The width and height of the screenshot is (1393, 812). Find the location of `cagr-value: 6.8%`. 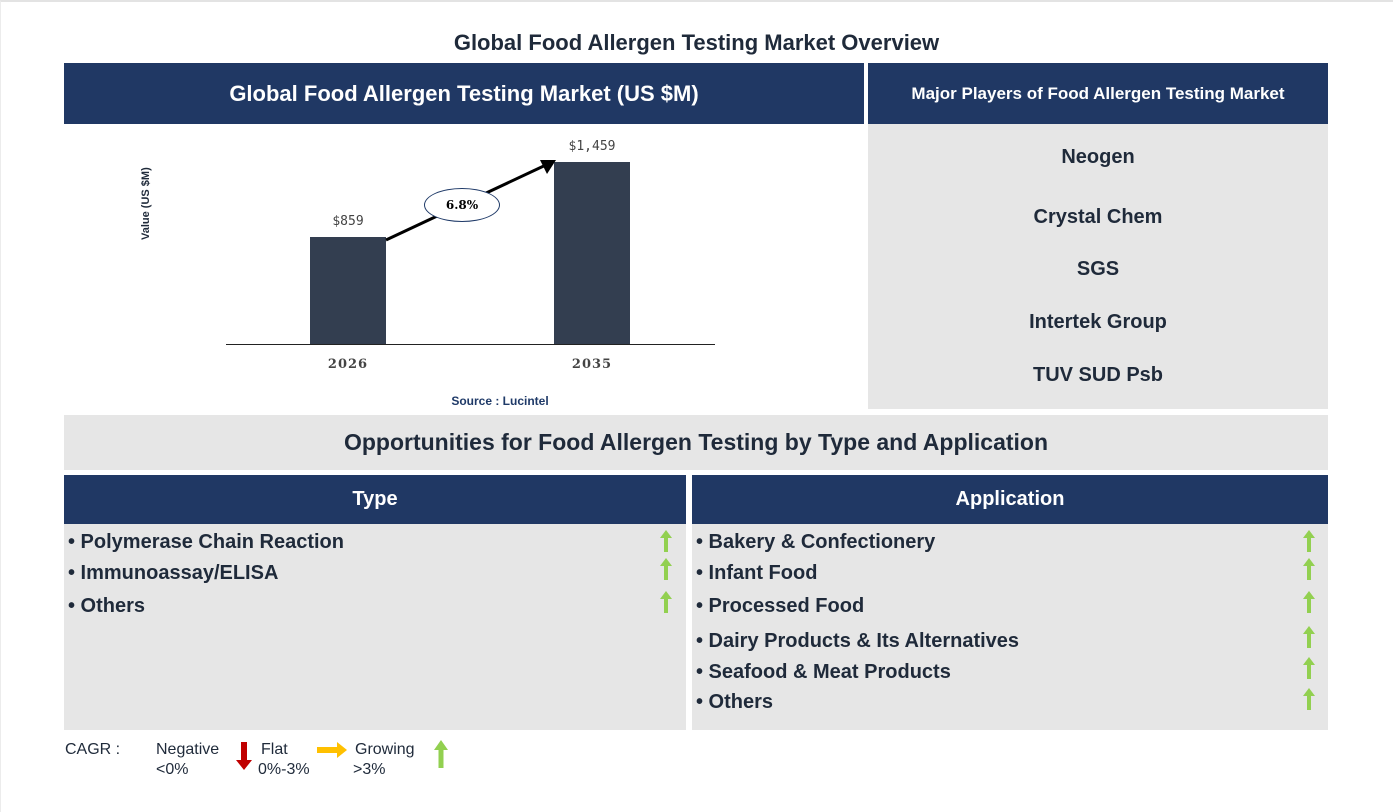

cagr-value: 6.8% is located at coordinates (462, 205).